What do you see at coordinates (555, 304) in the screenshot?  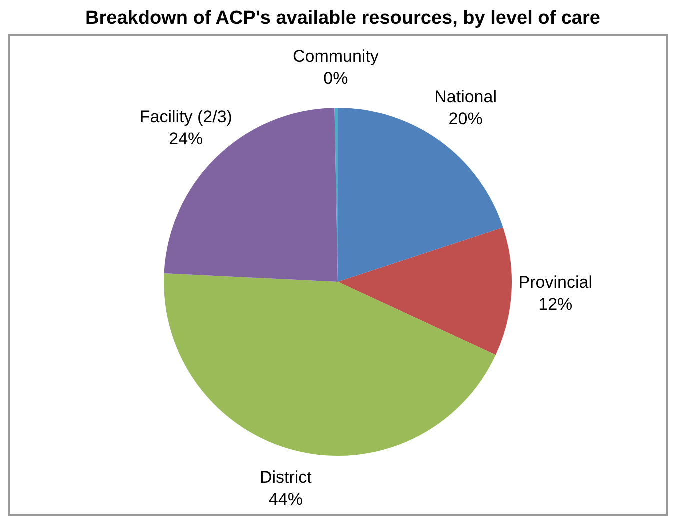 I see `data-label: 12%` at bounding box center [555, 304].